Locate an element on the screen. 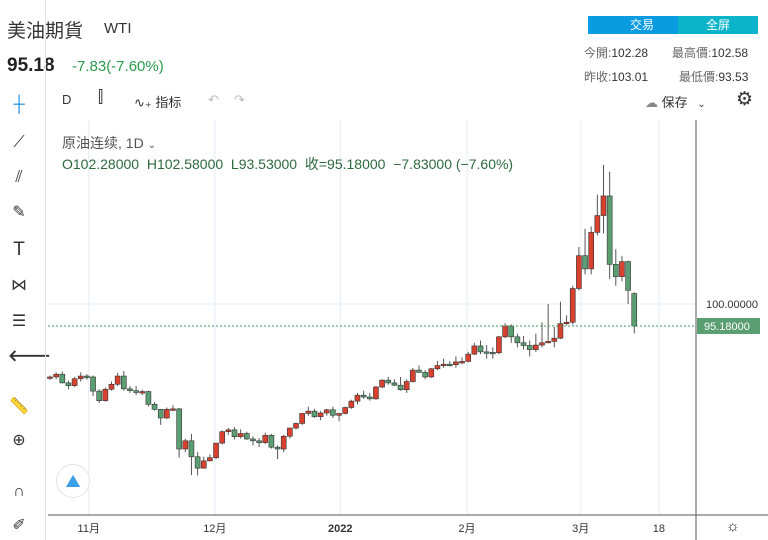 This screenshot has width=768, height=540. magnet-icon: ∩ is located at coordinates (19, 491).